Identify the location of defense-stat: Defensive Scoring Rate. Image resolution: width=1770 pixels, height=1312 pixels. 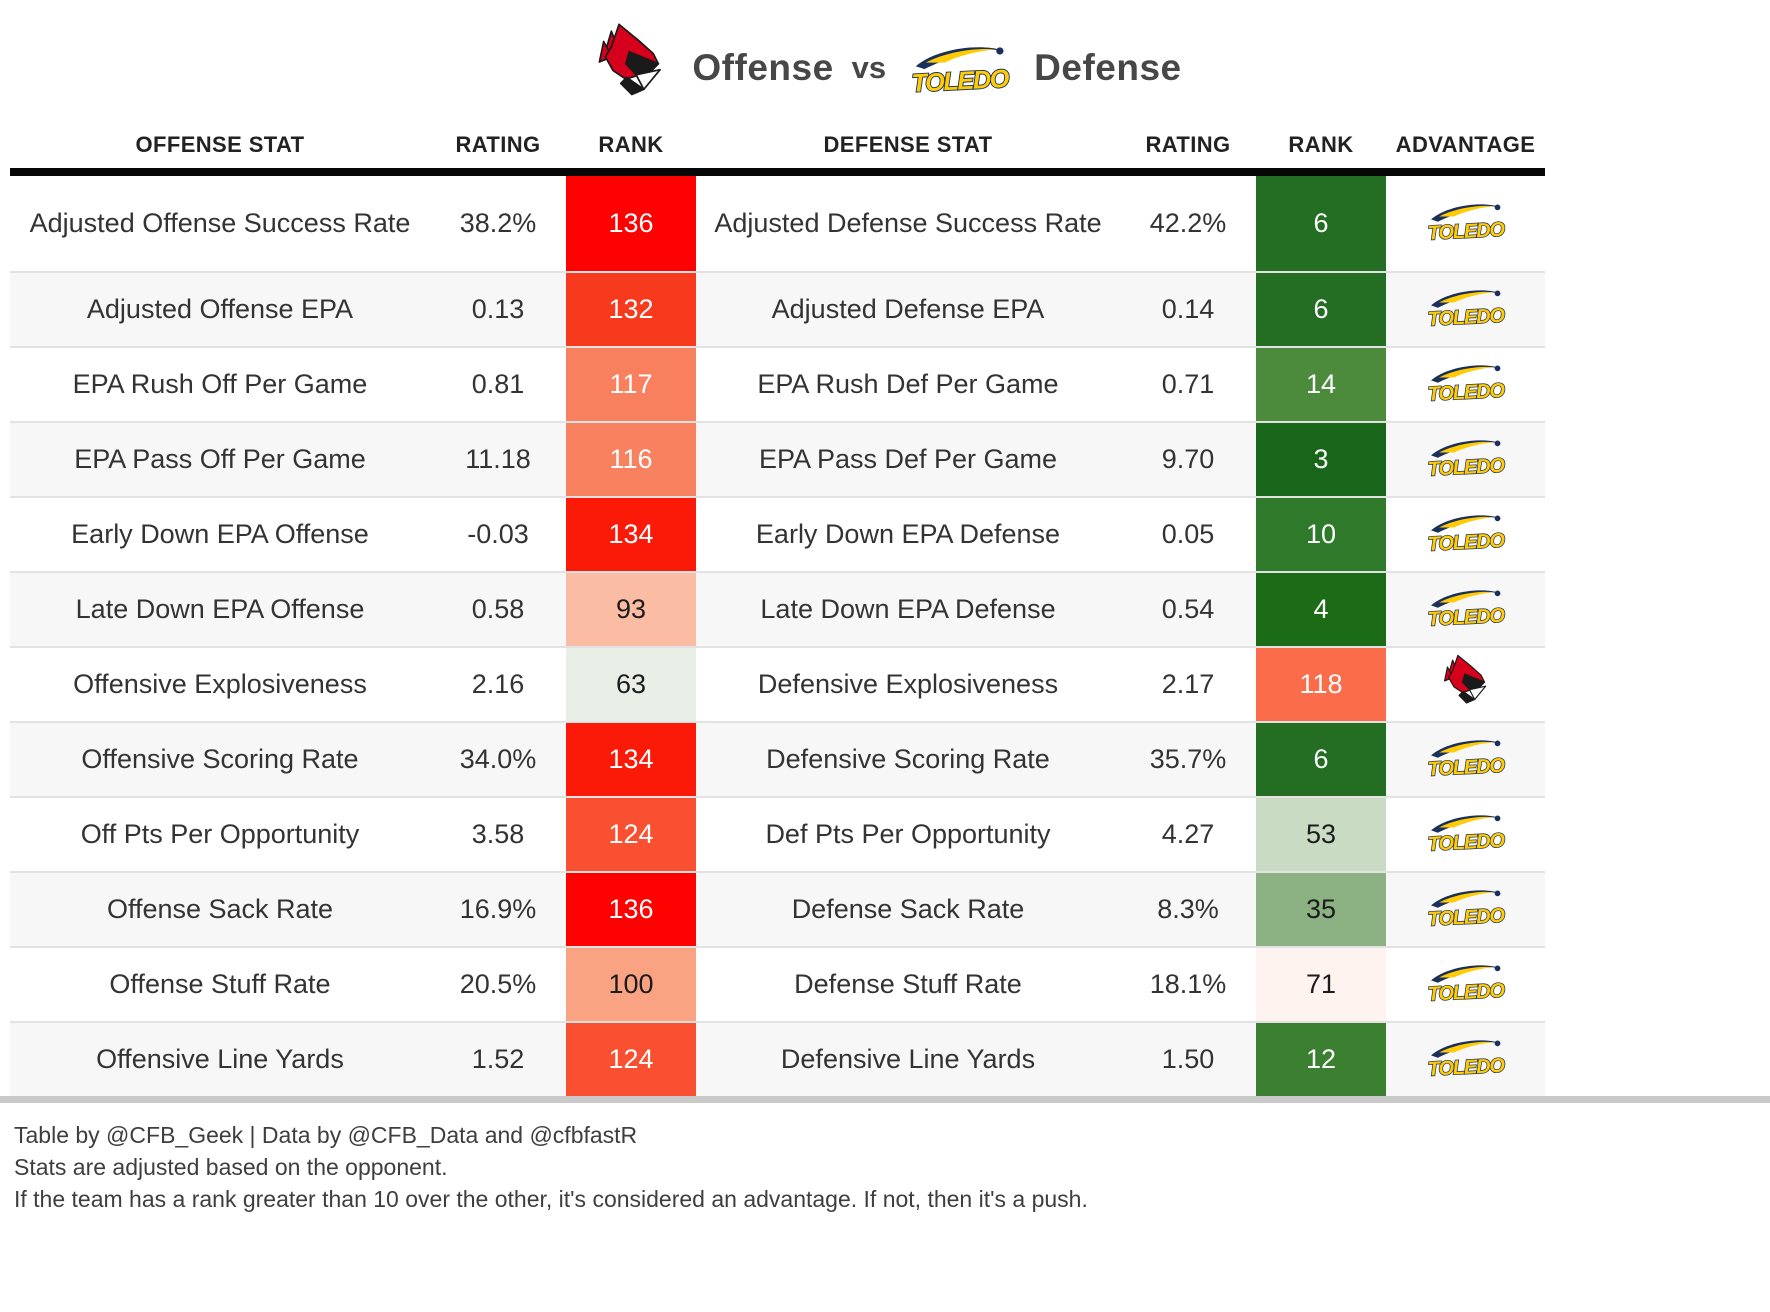
(908, 759).